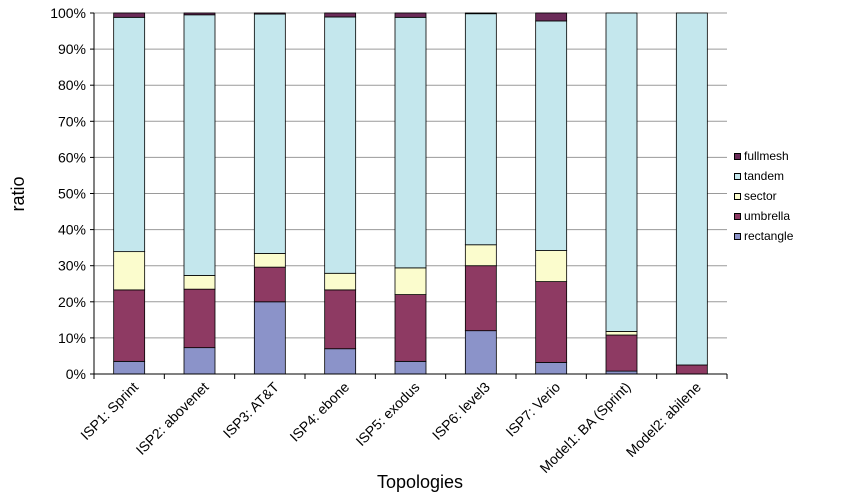 Image resolution: width=841 pixels, height=496 pixels. I want to click on y-tick-label: 40%, so click(72, 230).